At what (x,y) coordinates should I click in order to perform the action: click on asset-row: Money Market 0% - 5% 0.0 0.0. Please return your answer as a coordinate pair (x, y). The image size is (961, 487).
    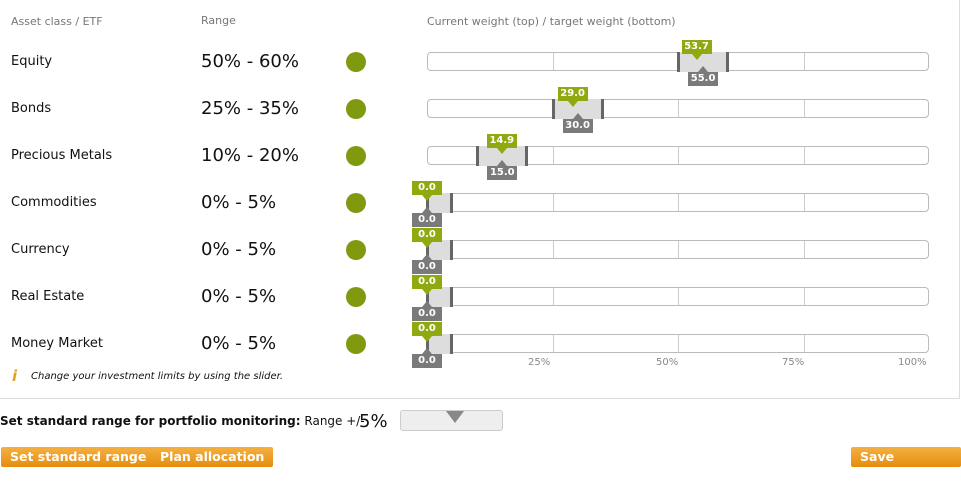
    Looking at the image, I should click on (480, 356).